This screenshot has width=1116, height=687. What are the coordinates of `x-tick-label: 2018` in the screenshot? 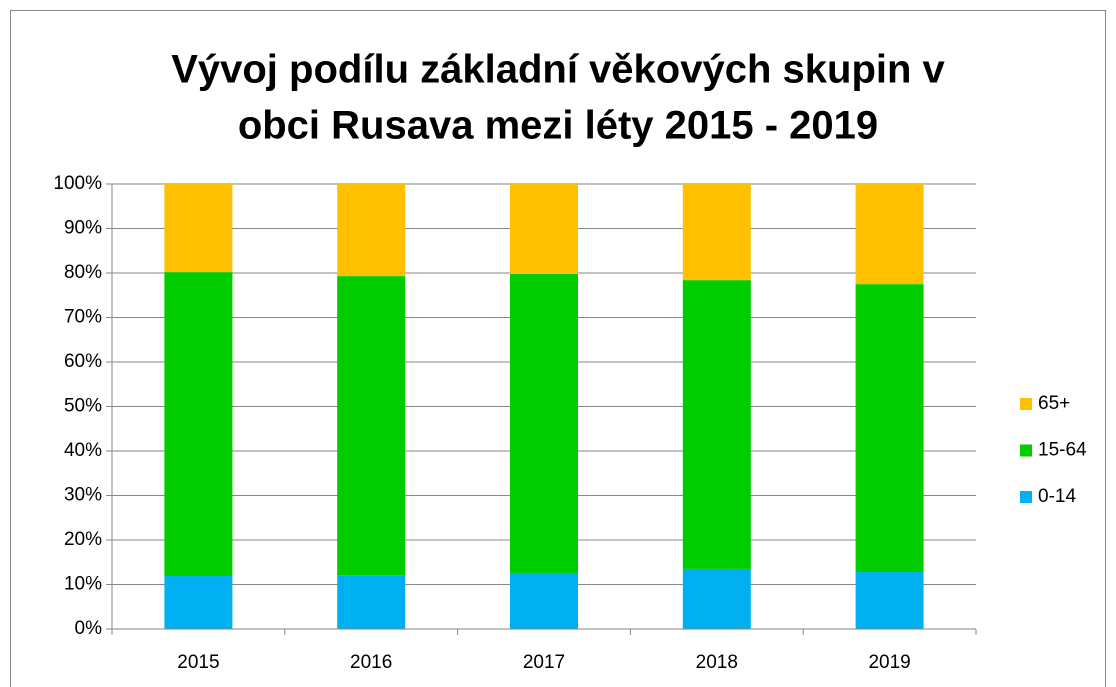 It's located at (717, 662).